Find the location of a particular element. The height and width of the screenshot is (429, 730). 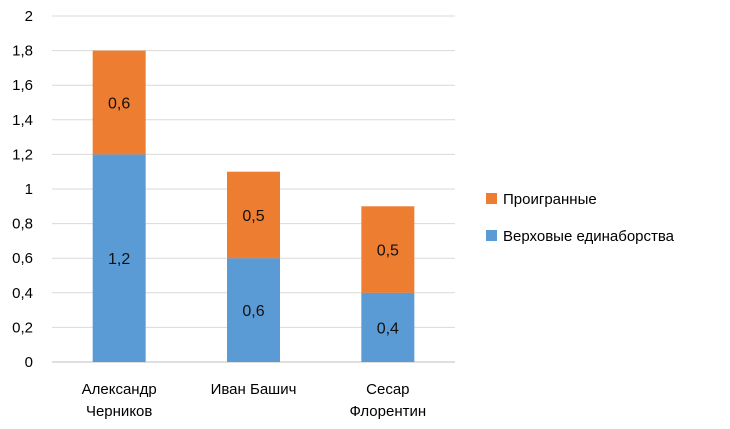

y-tick-label: 1,8 is located at coordinates (22, 51).